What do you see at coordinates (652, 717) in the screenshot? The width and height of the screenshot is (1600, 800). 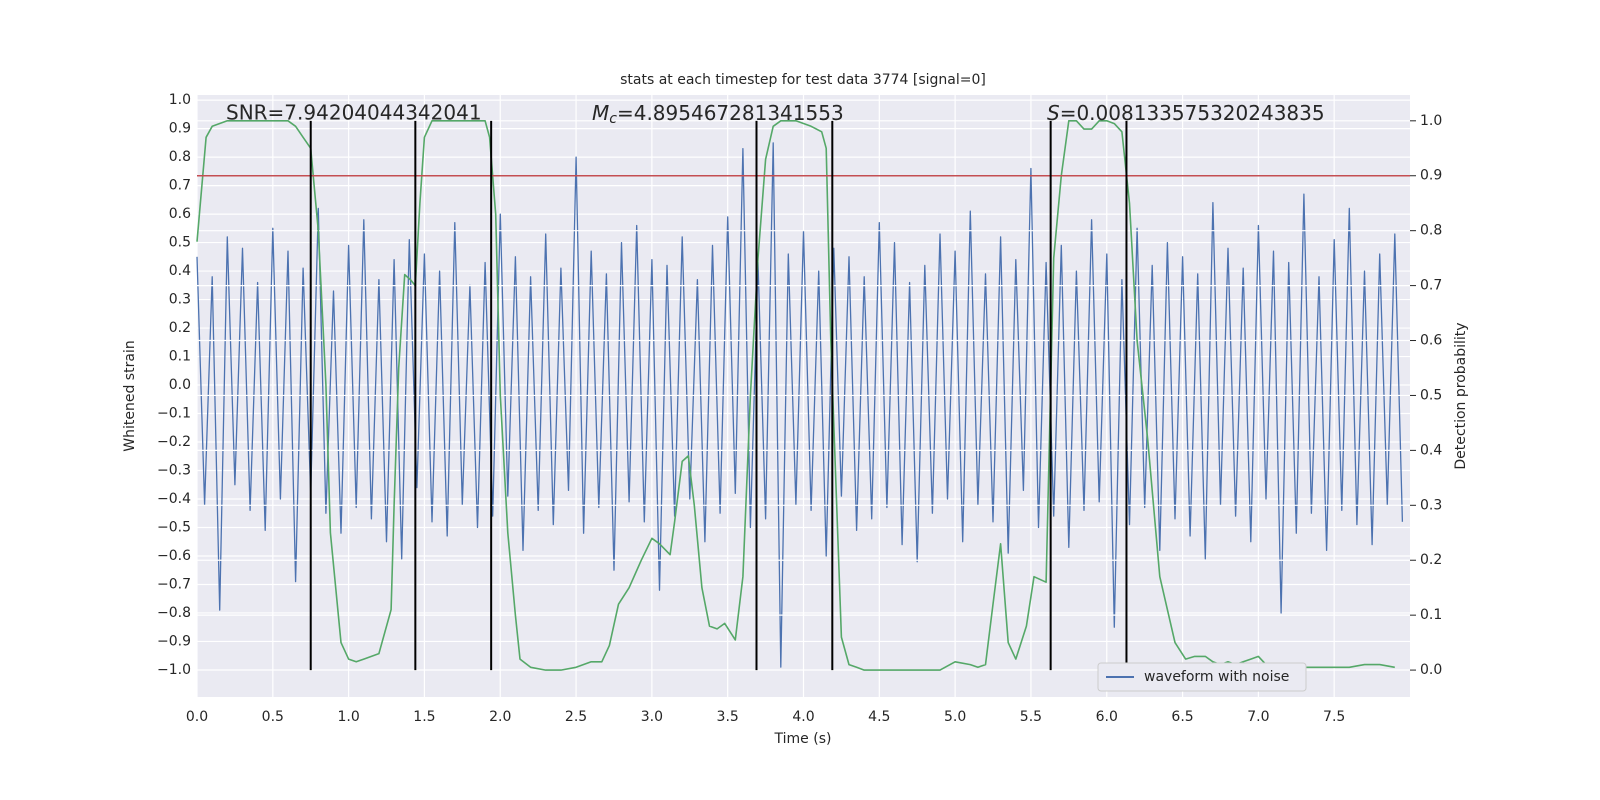 I see `x-tick-label: 3.0` at bounding box center [652, 717].